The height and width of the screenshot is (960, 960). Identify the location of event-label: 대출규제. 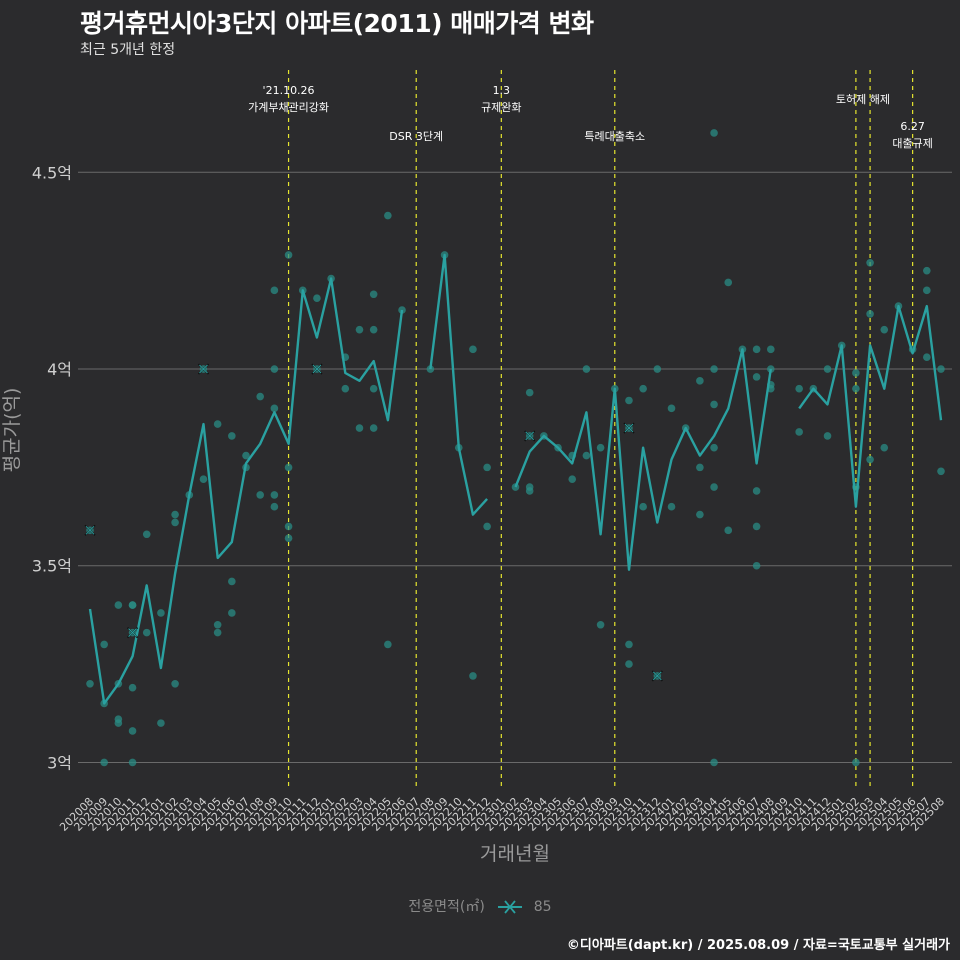
(912, 143).